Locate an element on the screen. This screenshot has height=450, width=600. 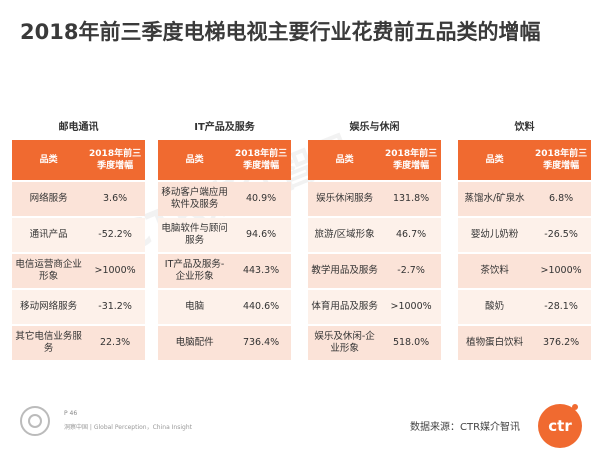
table-row: 通讯产品 -52.2% is located at coordinates (78, 235).